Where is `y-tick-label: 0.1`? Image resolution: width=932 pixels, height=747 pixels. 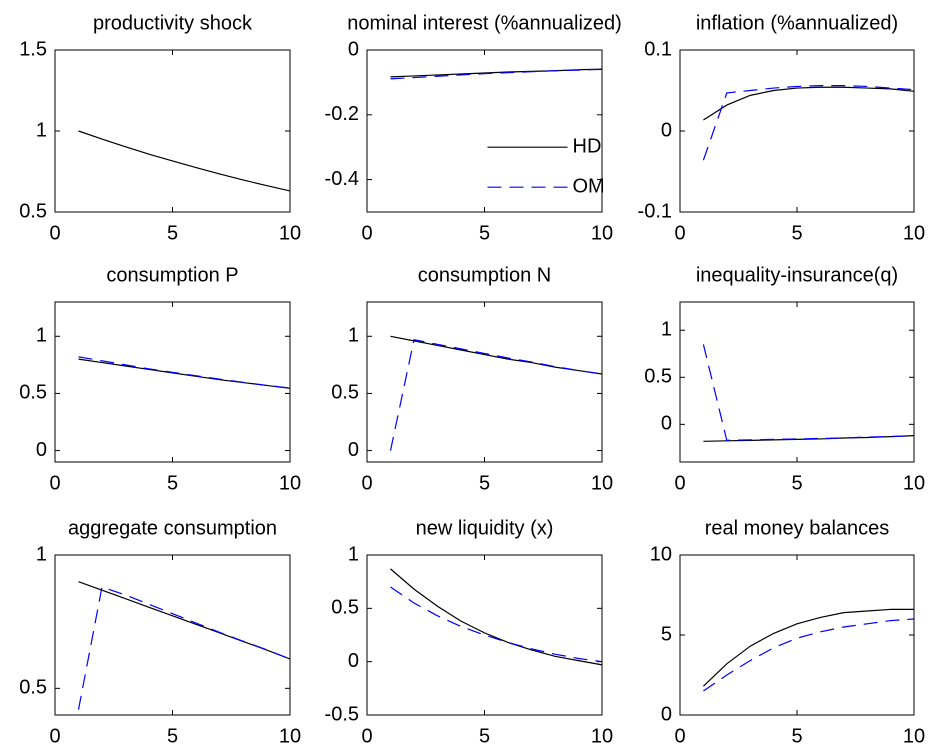 y-tick-label: 0.1 is located at coordinates (658, 49).